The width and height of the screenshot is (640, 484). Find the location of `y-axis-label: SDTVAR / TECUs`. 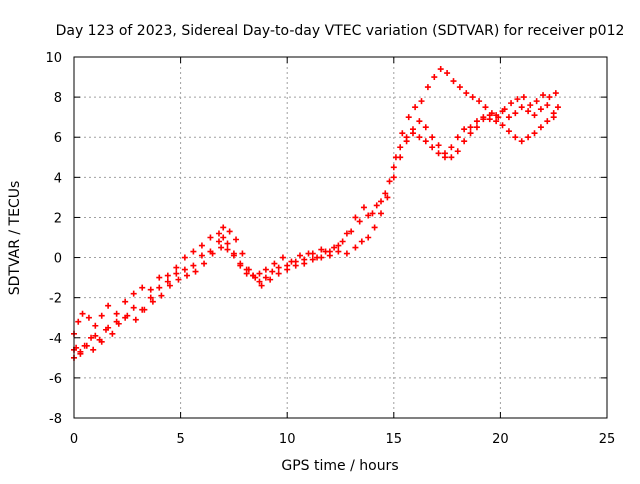

y-axis-label: SDTVAR / TECUs is located at coordinates (15, 238).